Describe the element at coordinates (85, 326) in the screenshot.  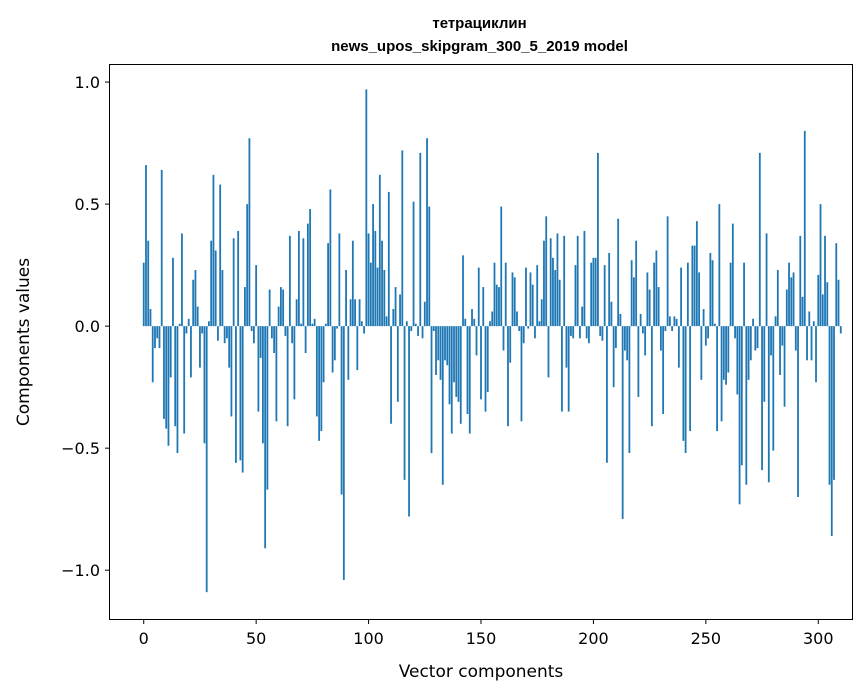
I see `y-ticks-group: −1.0 −0.5 0.0 0.5 1.0` at that location.